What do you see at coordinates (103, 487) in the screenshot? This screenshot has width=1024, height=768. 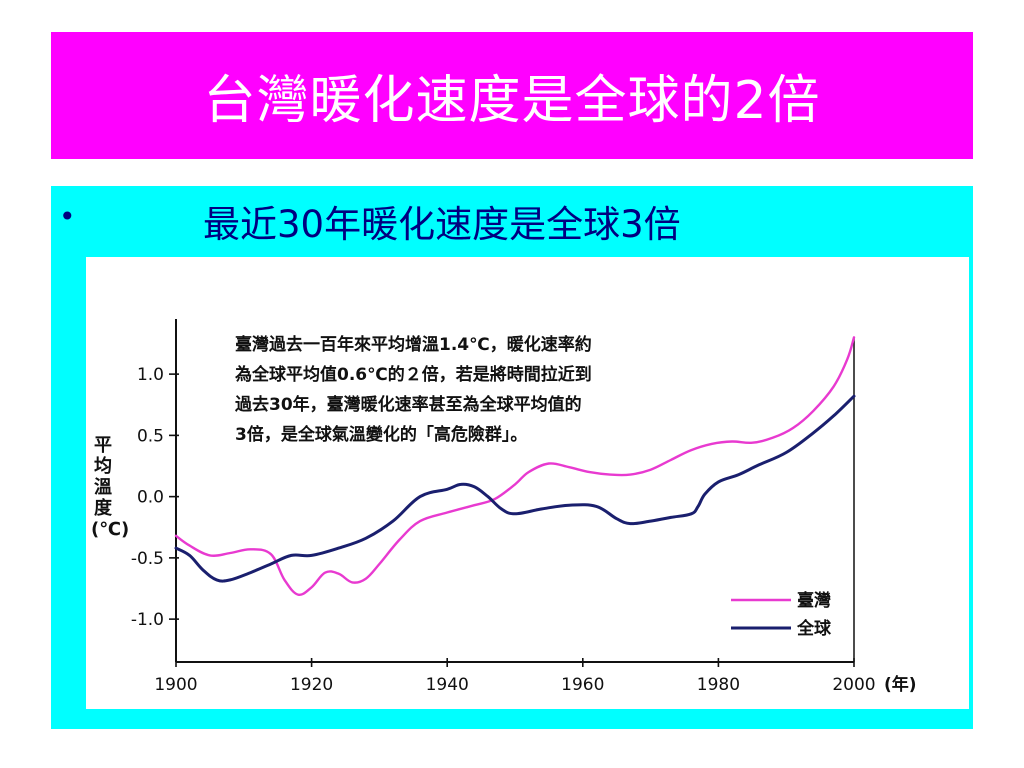 I see `y-axis-label-char: 溫` at bounding box center [103, 487].